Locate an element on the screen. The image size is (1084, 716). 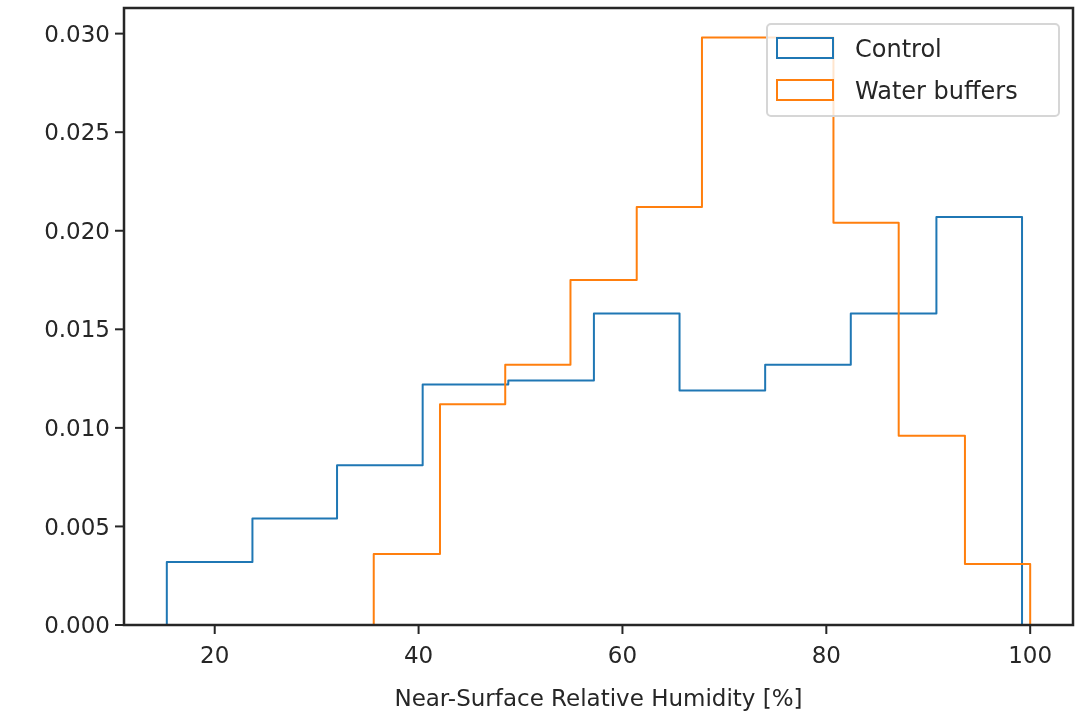
y-tick-label: 0.025 is located at coordinates (77, 132).